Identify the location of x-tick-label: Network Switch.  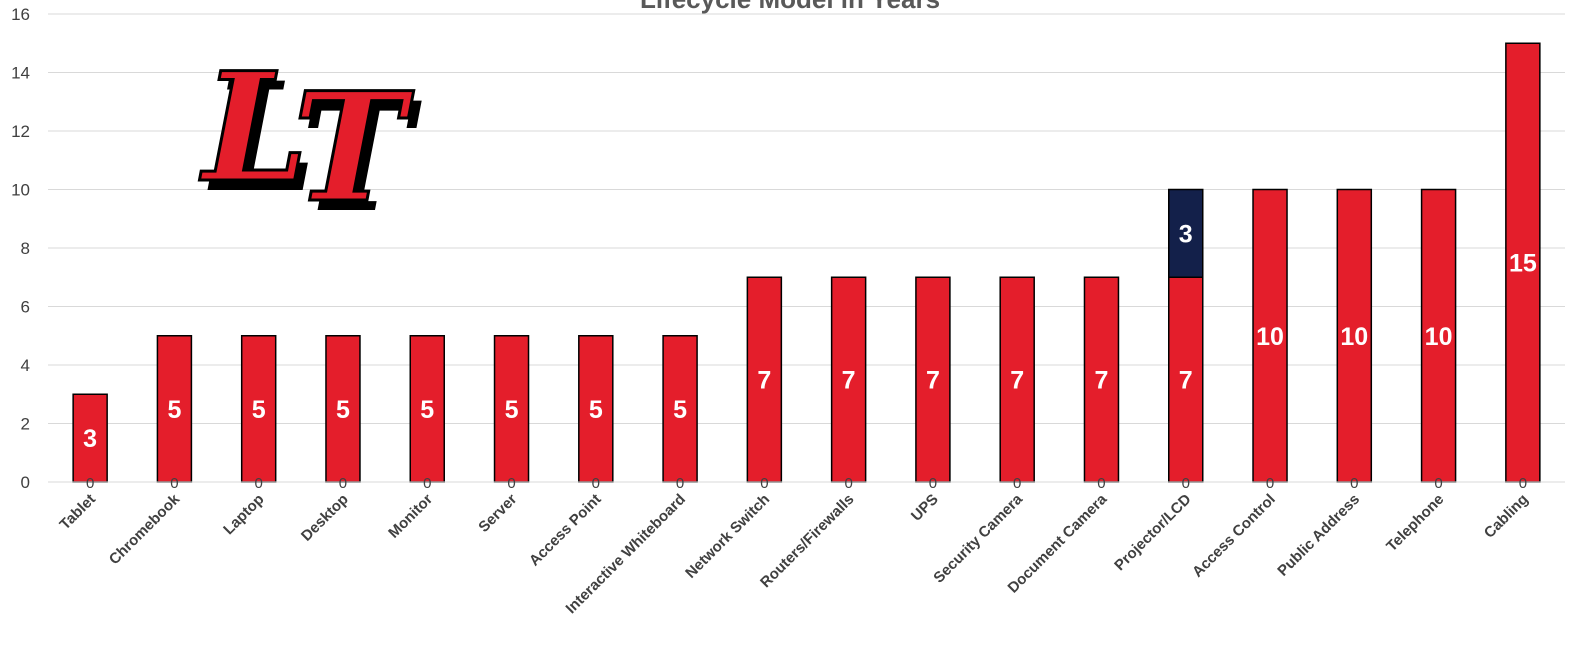
(727, 536).